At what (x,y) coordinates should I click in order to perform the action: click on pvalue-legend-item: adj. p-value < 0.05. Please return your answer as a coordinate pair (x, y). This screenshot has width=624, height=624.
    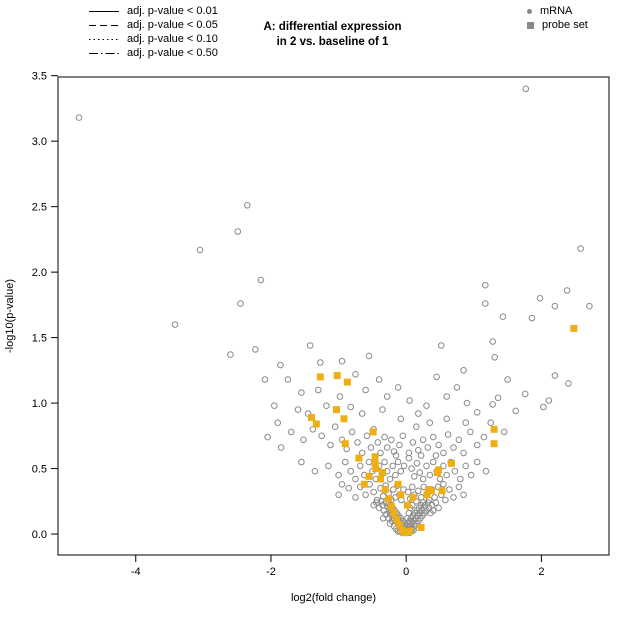
    Looking at the image, I should click on (153, 25).